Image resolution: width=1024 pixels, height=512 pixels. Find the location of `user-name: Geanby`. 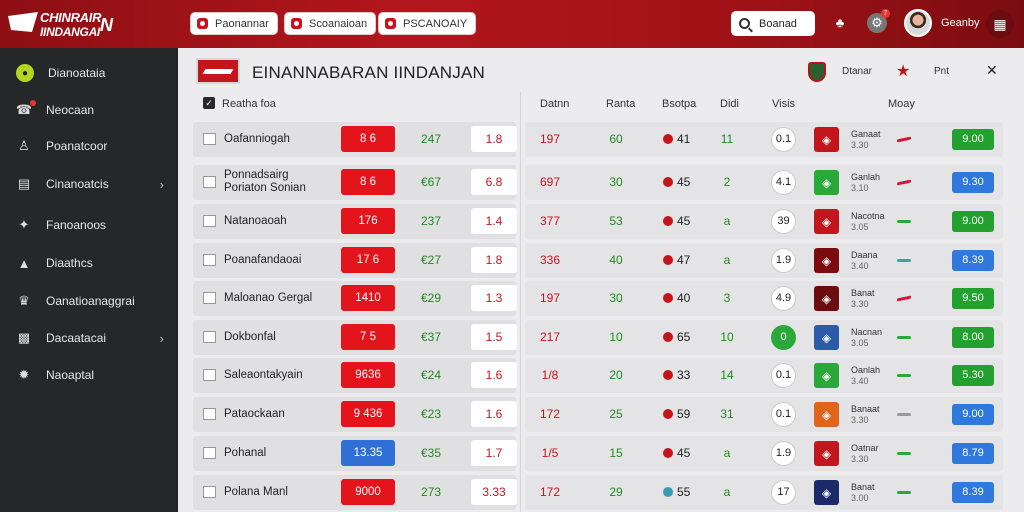

user-name: Geanby is located at coordinates (960, 23).